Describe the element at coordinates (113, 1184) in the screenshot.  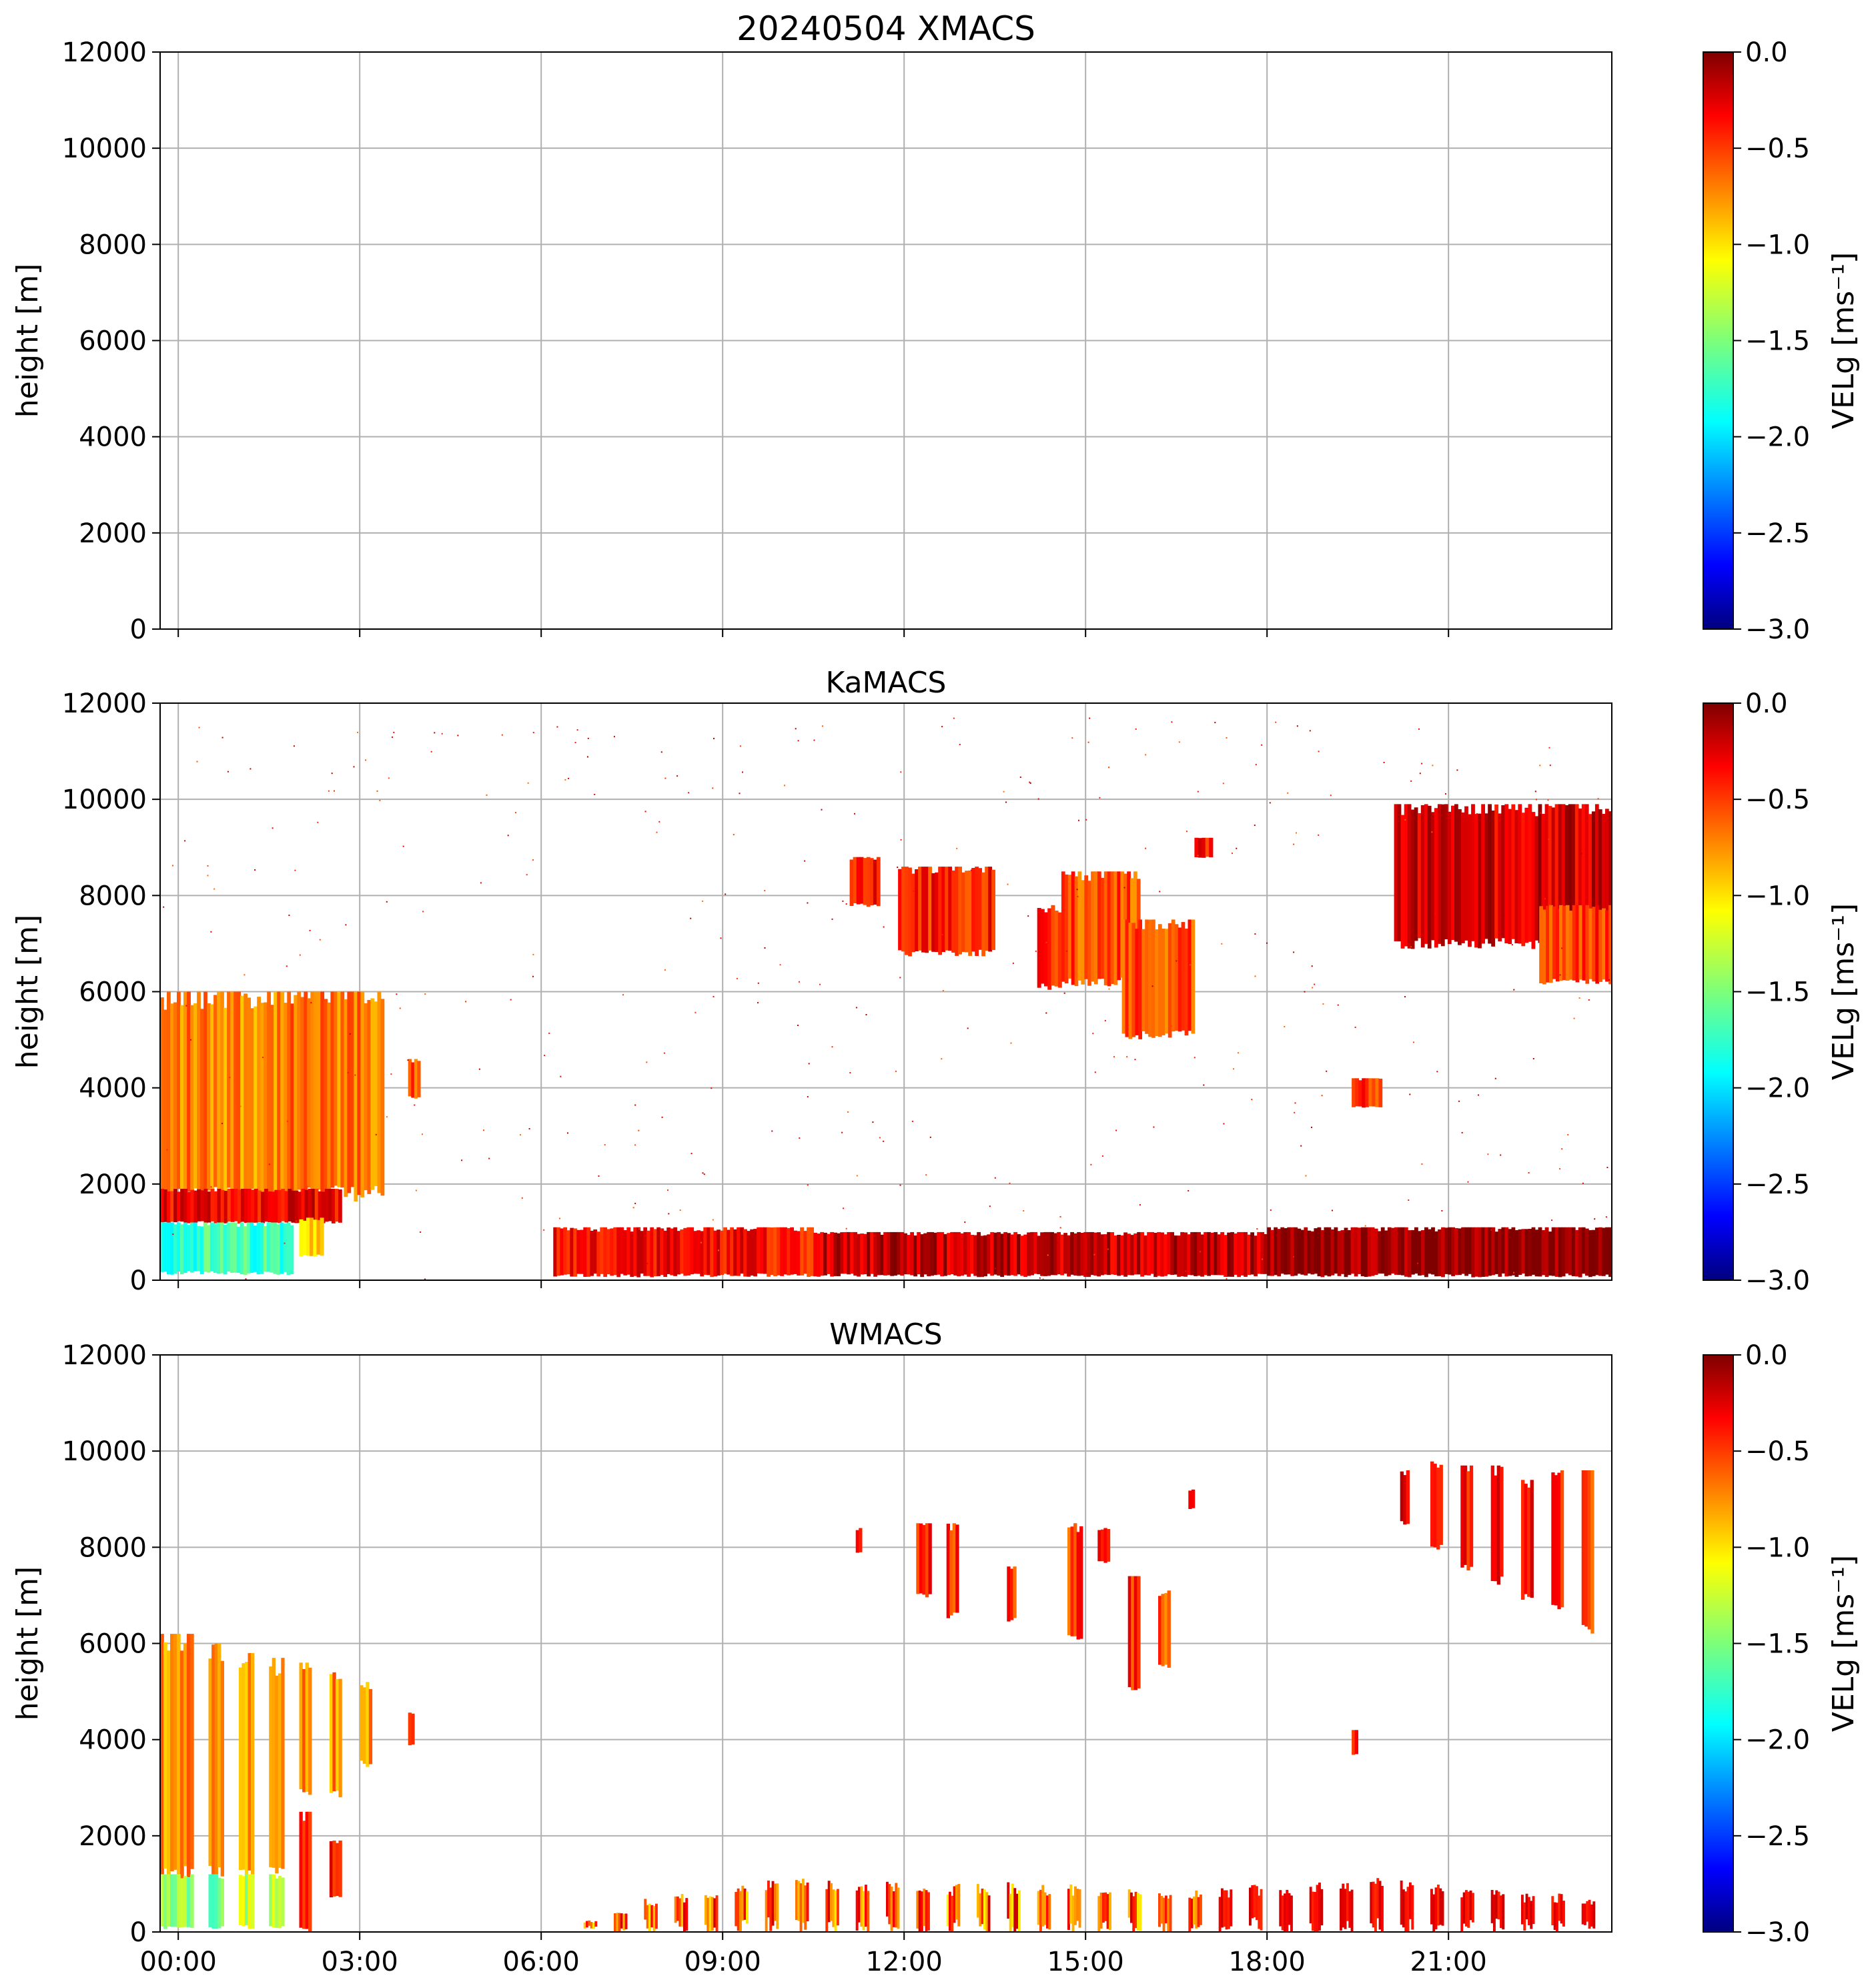
I see `y-tick-label: 2000` at that location.